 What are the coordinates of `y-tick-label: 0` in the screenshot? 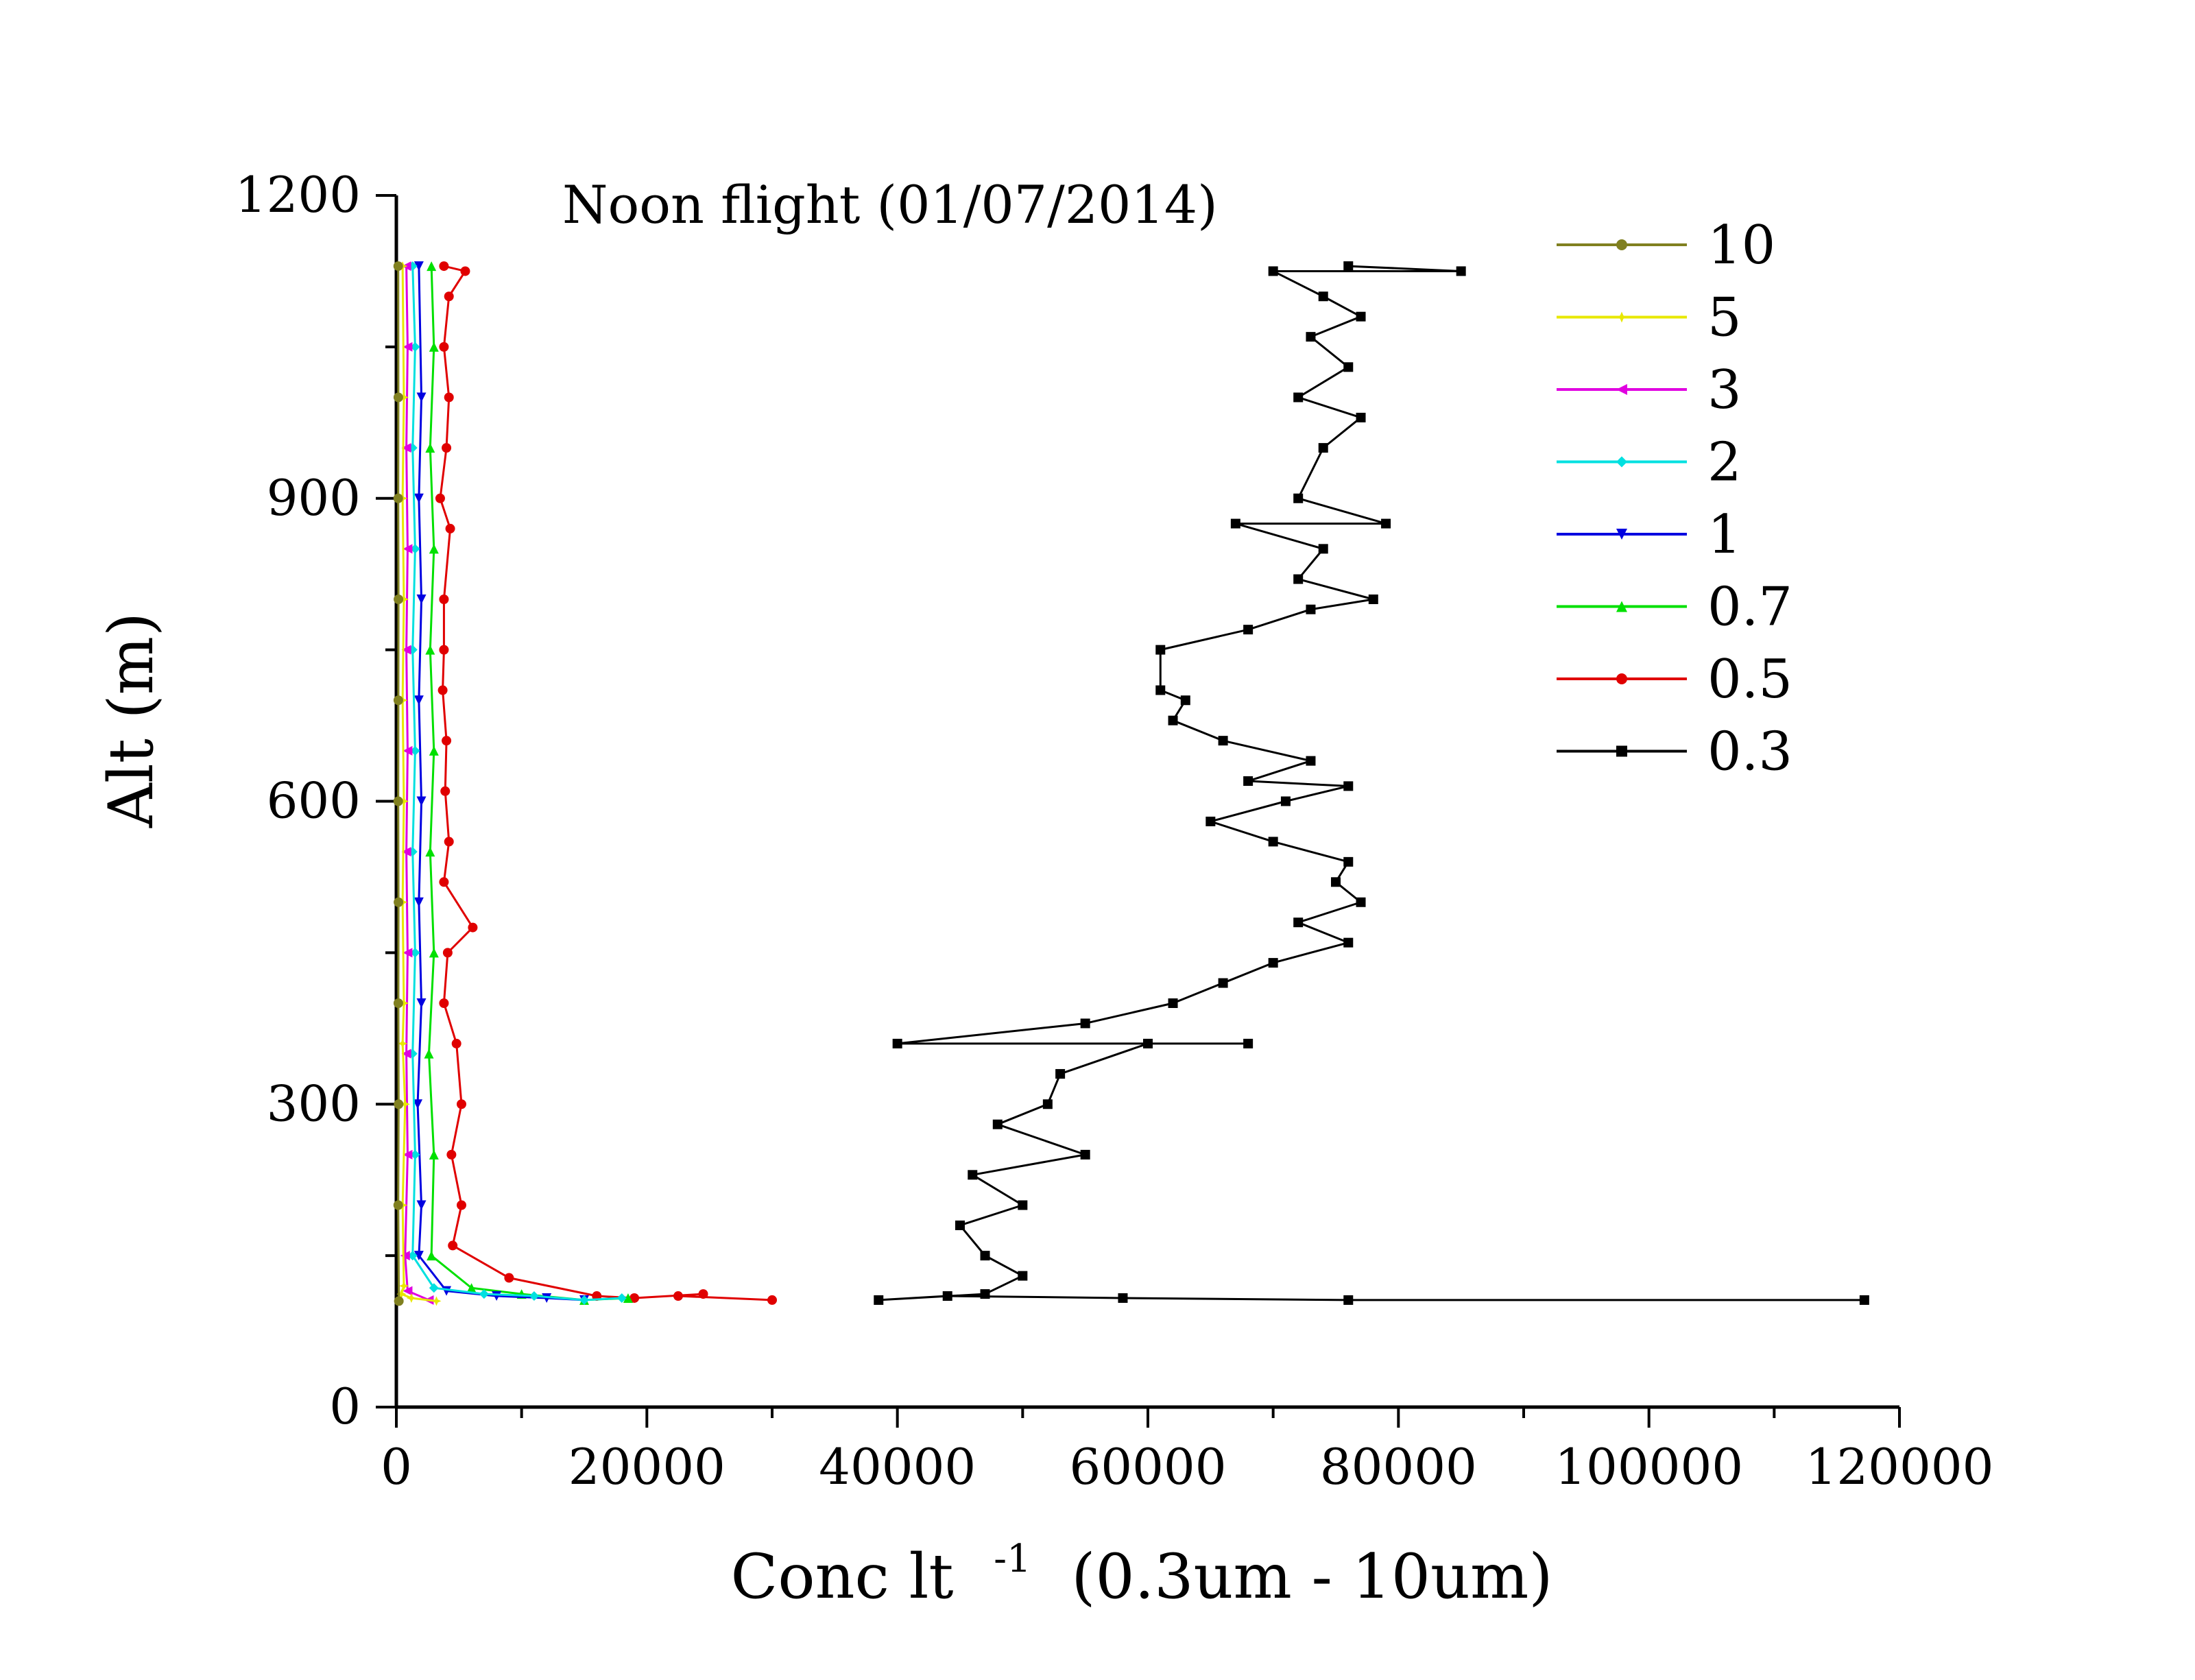 It's located at (345, 1406).